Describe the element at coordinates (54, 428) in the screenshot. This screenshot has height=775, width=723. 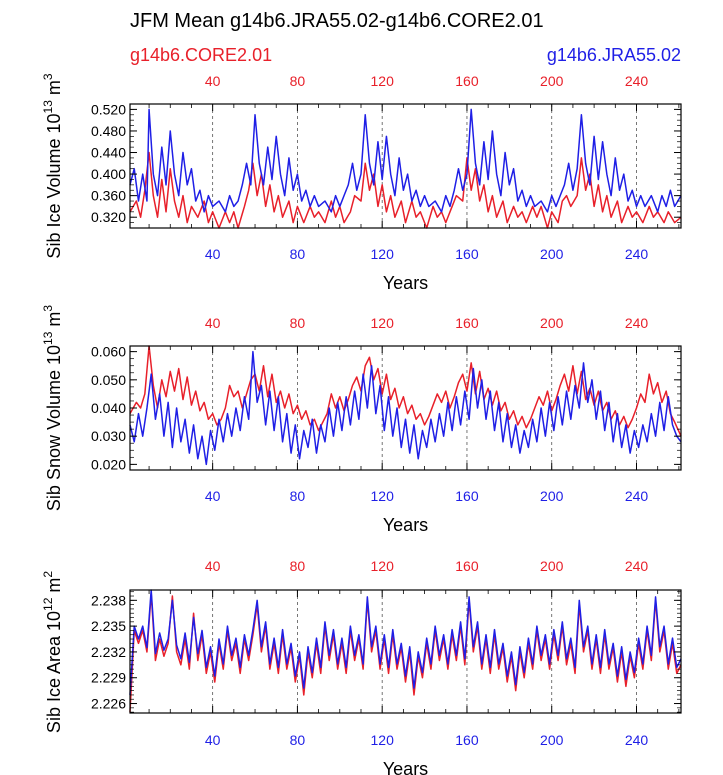
I see `y-axis-label-part: Sib Snow Volume 10` at that location.